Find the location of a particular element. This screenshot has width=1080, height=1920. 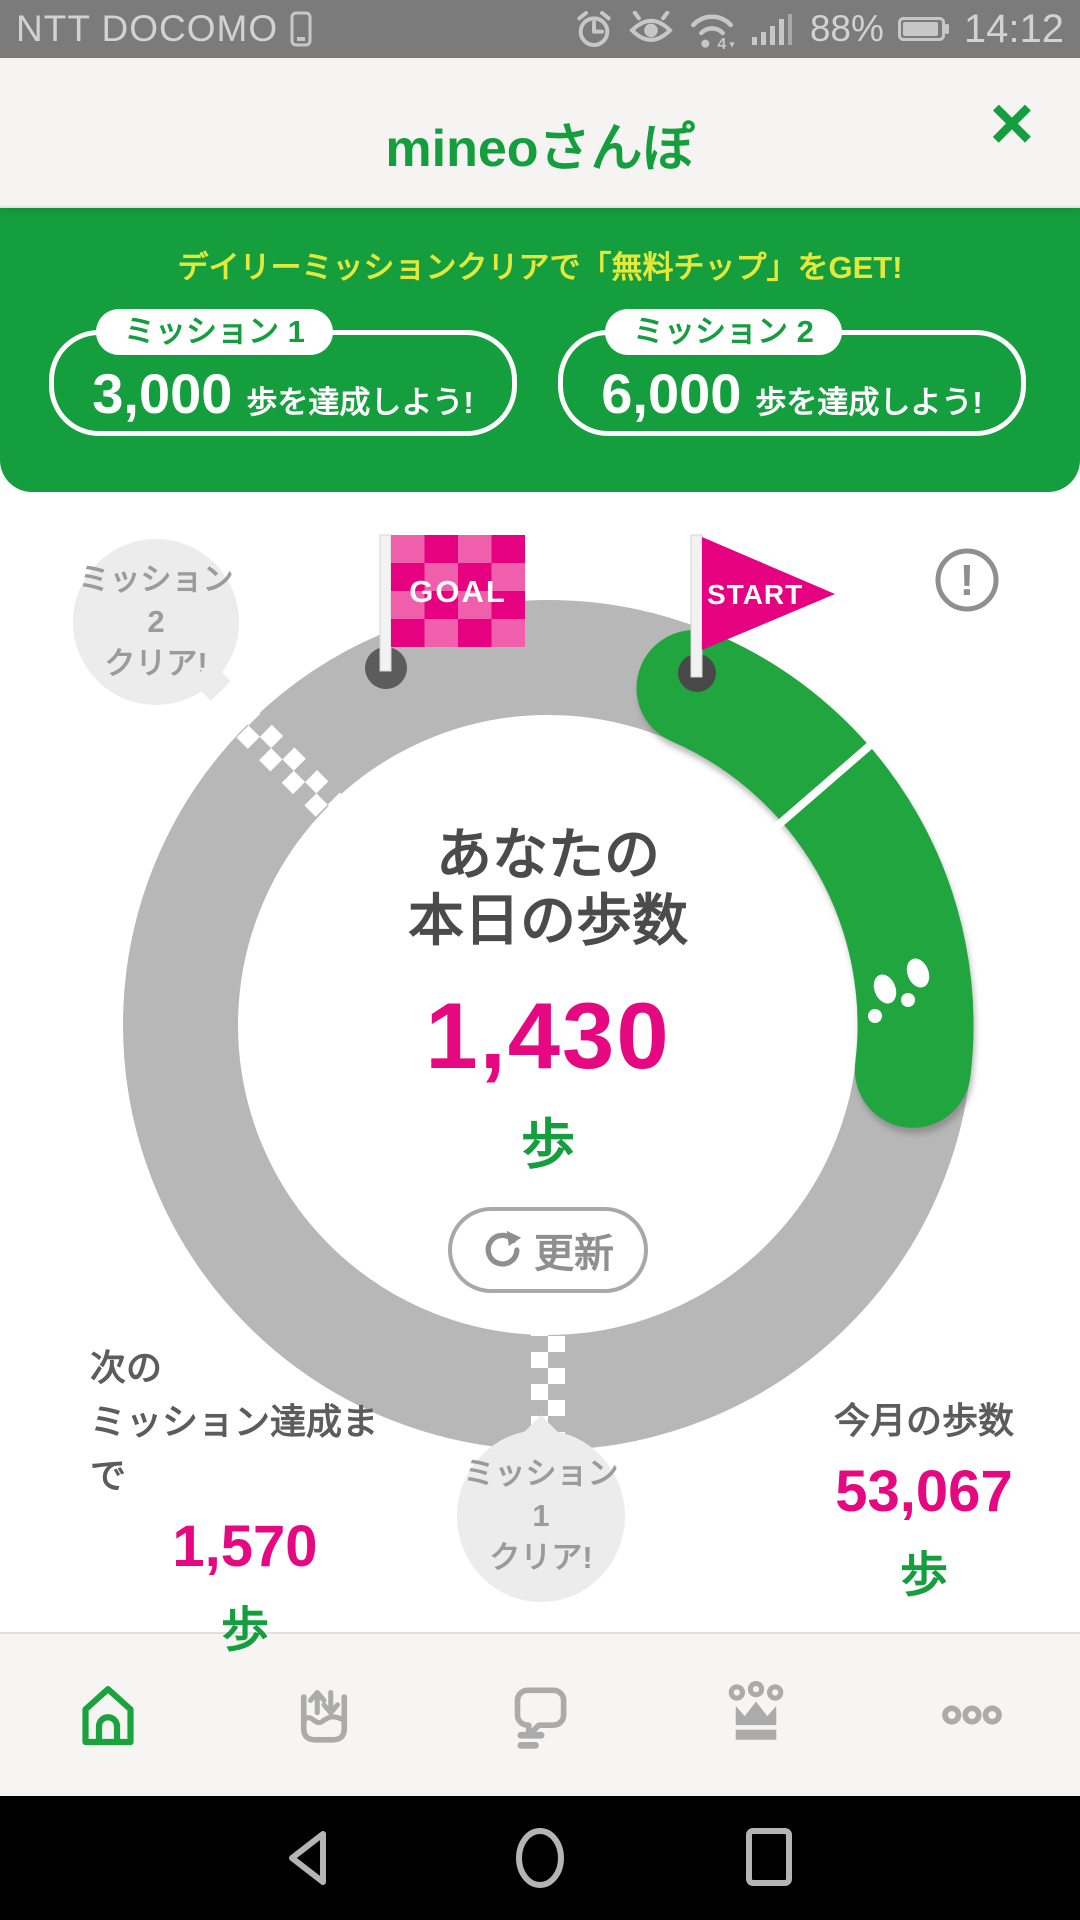

battery-percent: 88% is located at coordinates (846, 28).